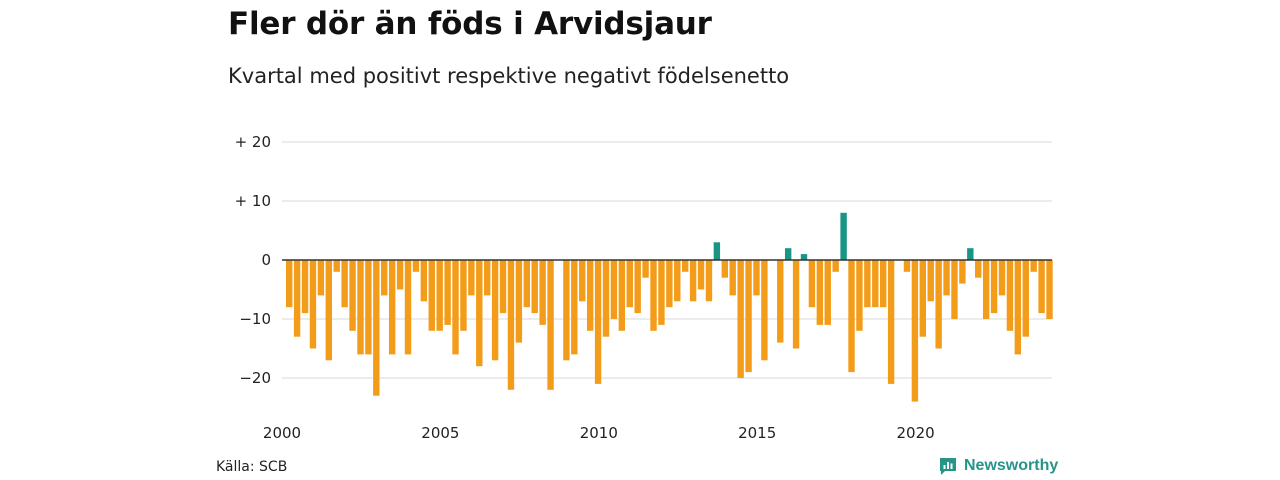 This screenshot has width=1280, height=480. I want to click on x-tick-label: 2020, so click(916, 433).